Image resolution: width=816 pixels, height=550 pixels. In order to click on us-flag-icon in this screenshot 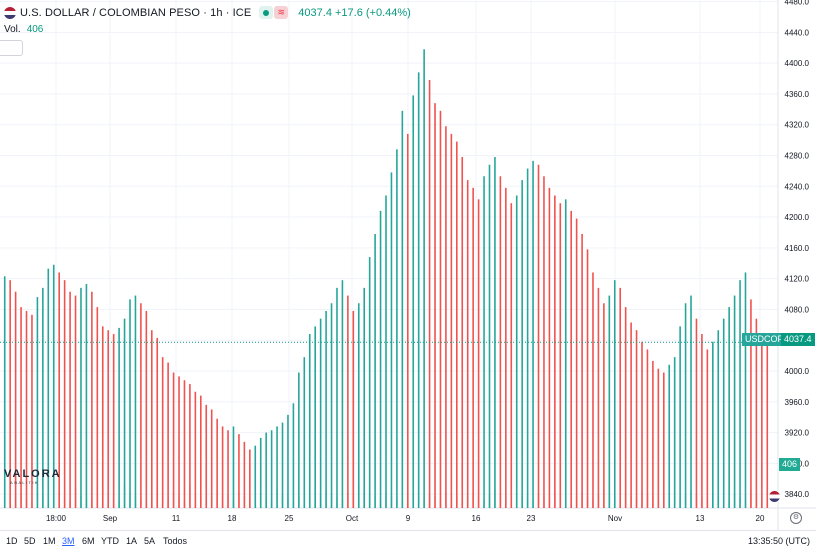, I will do `click(774, 496)`.